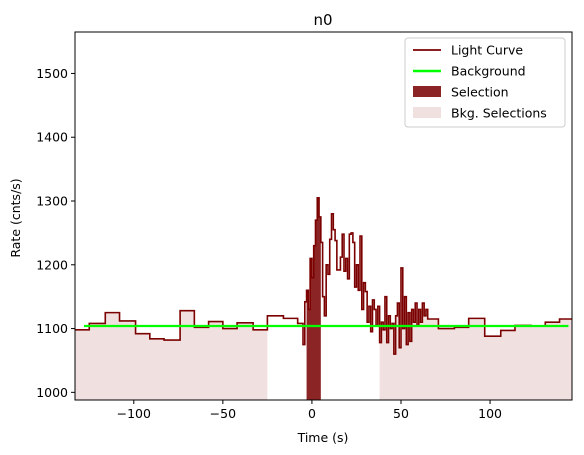 Image resolution: width=584 pixels, height=455 pixels. I want to click on legend-box, so click(485, 82).